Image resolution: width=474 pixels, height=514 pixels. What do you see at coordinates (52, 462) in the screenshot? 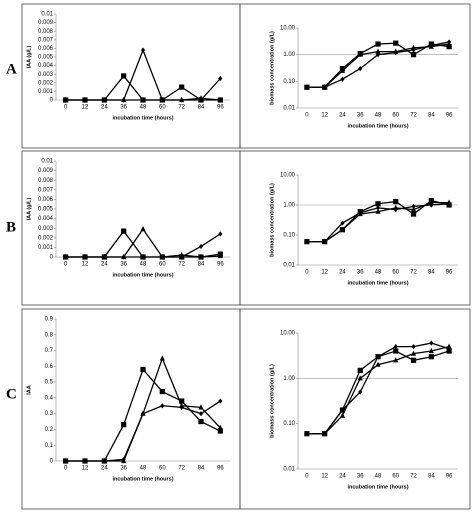
I see `y-tick-label: 0` at bounding box center [52, 462].